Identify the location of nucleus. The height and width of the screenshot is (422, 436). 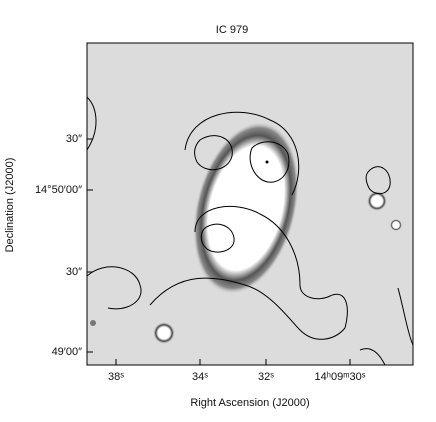
(267, 162).